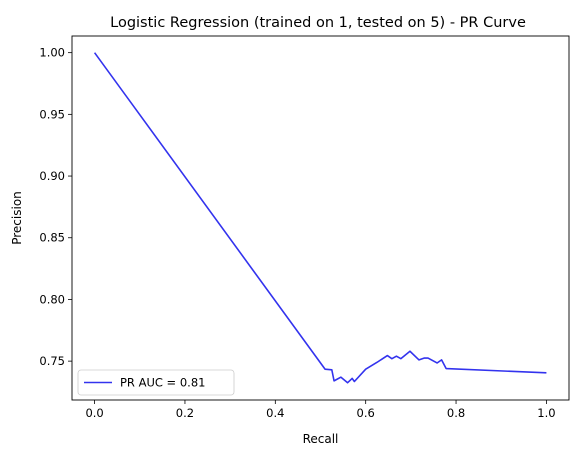 This screenshot has height=455, width=576. Describe the element at coordinates (52, 114) in the screenshot. I see `y-tick-label: 0.95` at that location.